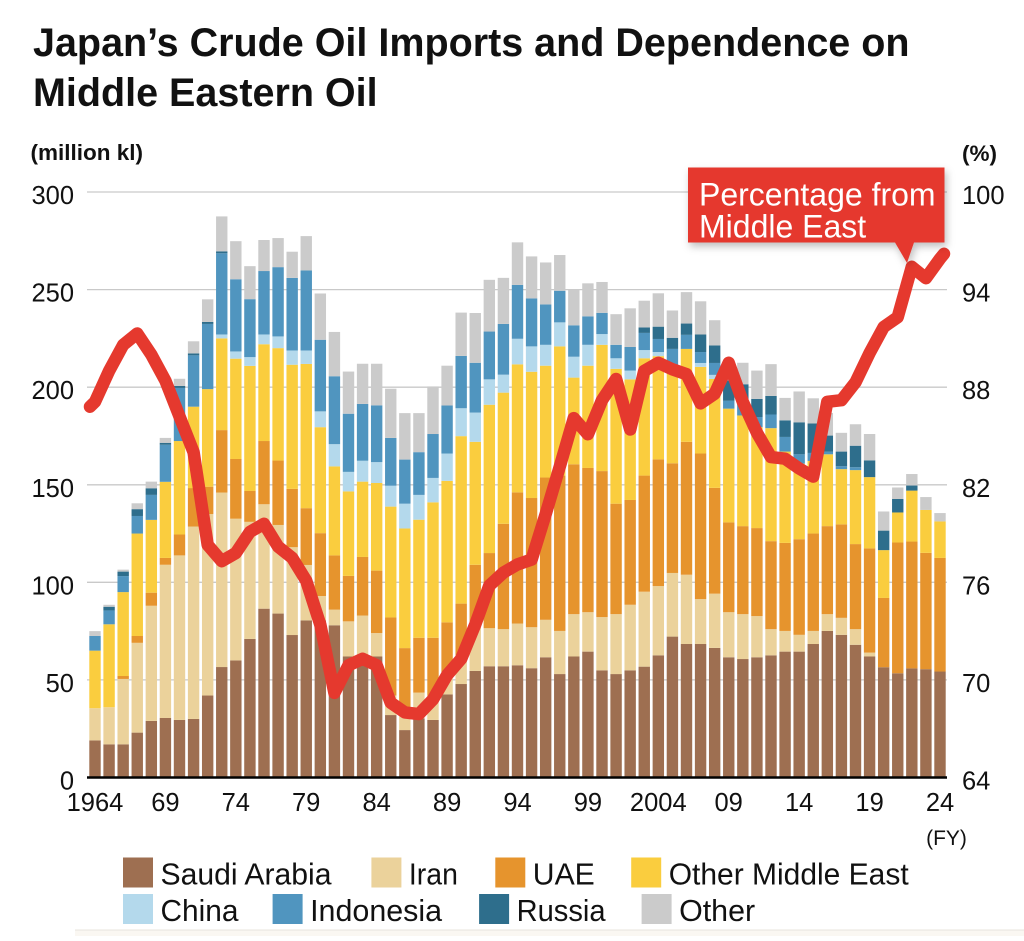 This screenshot has height=941, width=1024. What do you see at coordinates (236, 803) in the screenshot?
I see `svg-text: 74` at bounding box center [236, 803].